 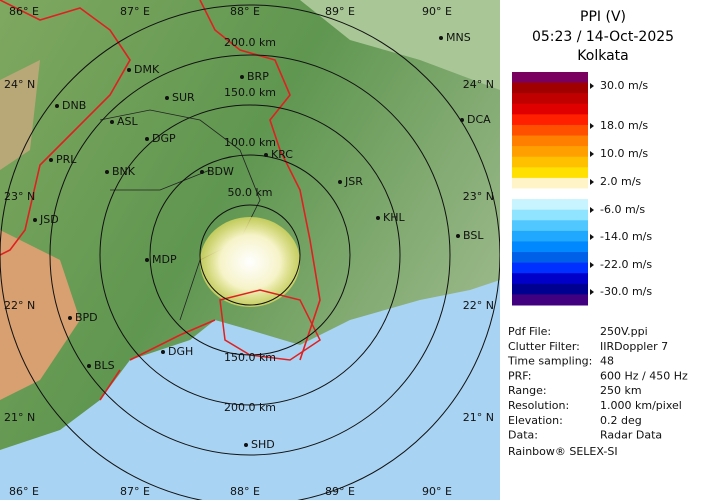 I want to click on city-label: KRC, so click(x=282, y=154).